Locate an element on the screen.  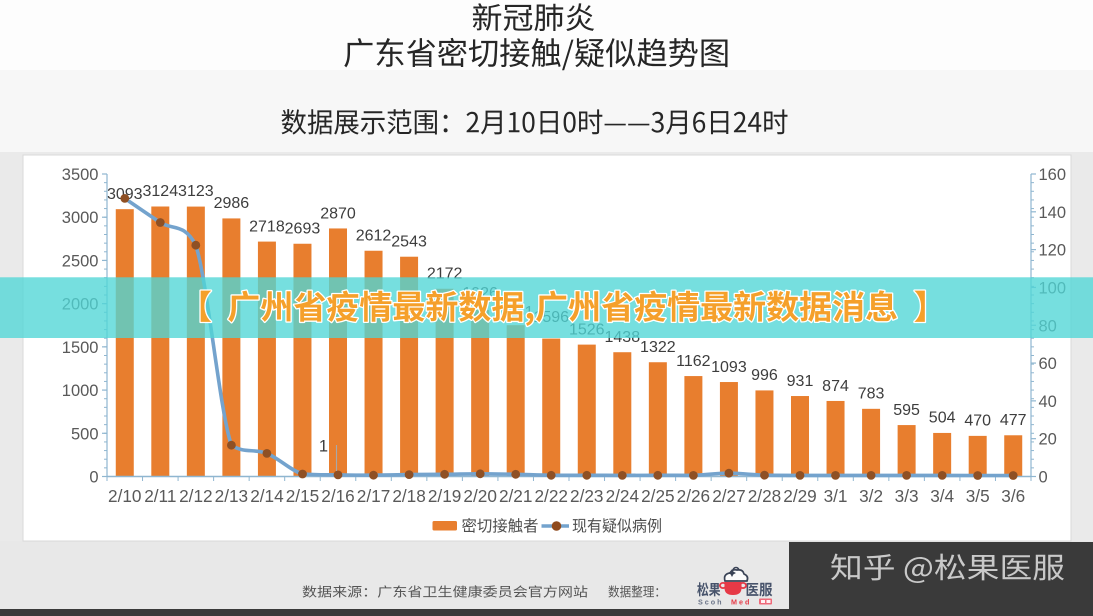
svg-text: 2/15 is located at coordinates (302, 496).